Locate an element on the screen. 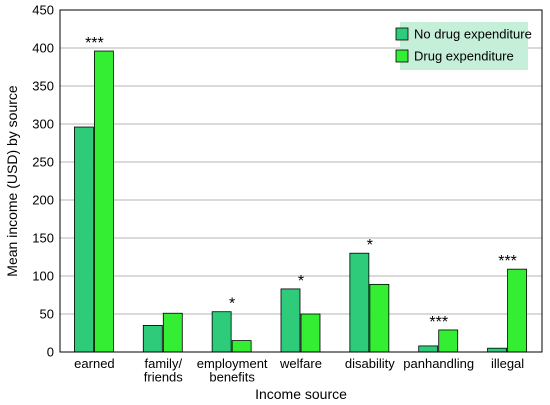 This screenshot has width=550, height=405. legend-label: Drug expenditure is located at coordinates (464, 56).